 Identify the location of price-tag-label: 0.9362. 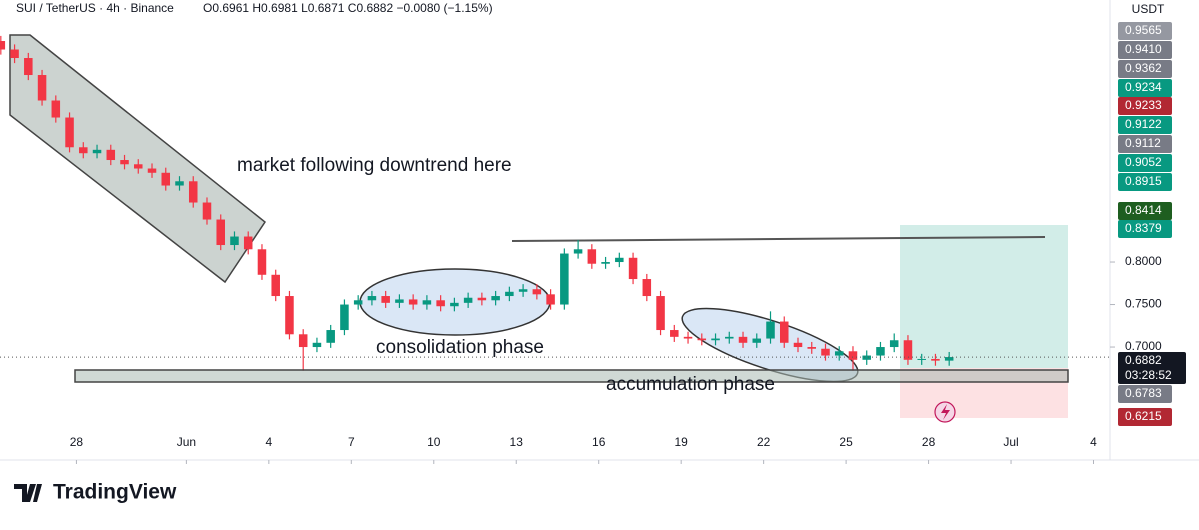
(1143, 68).